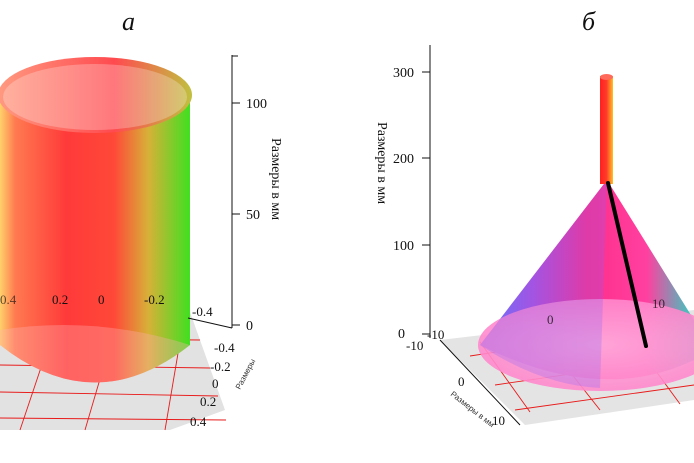 This screenshot has height=463, width=694. I want to click on cone-stem-top, so click(606, 77).